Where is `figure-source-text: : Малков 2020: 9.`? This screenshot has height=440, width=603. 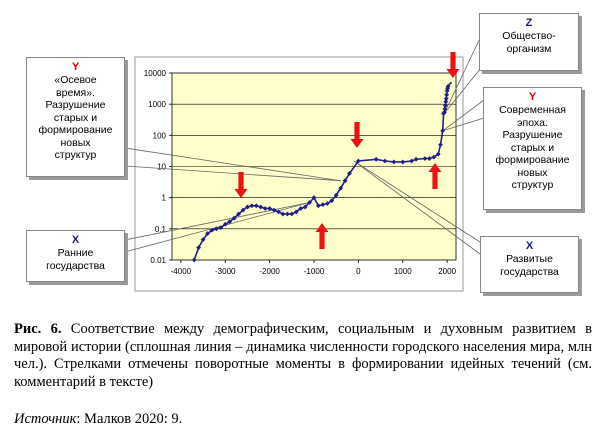 figure-source-text: : Малков 2020: 9. is located at coordinates (129, 419).